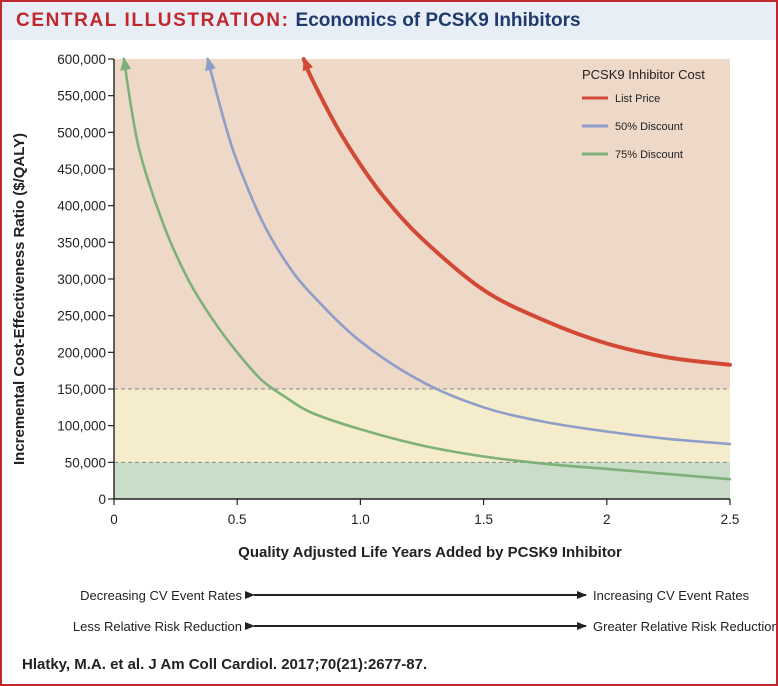 The height and width of the screenshot is (686, 778). I want to click on x-tick-label: 1.0, so click(360, 519).